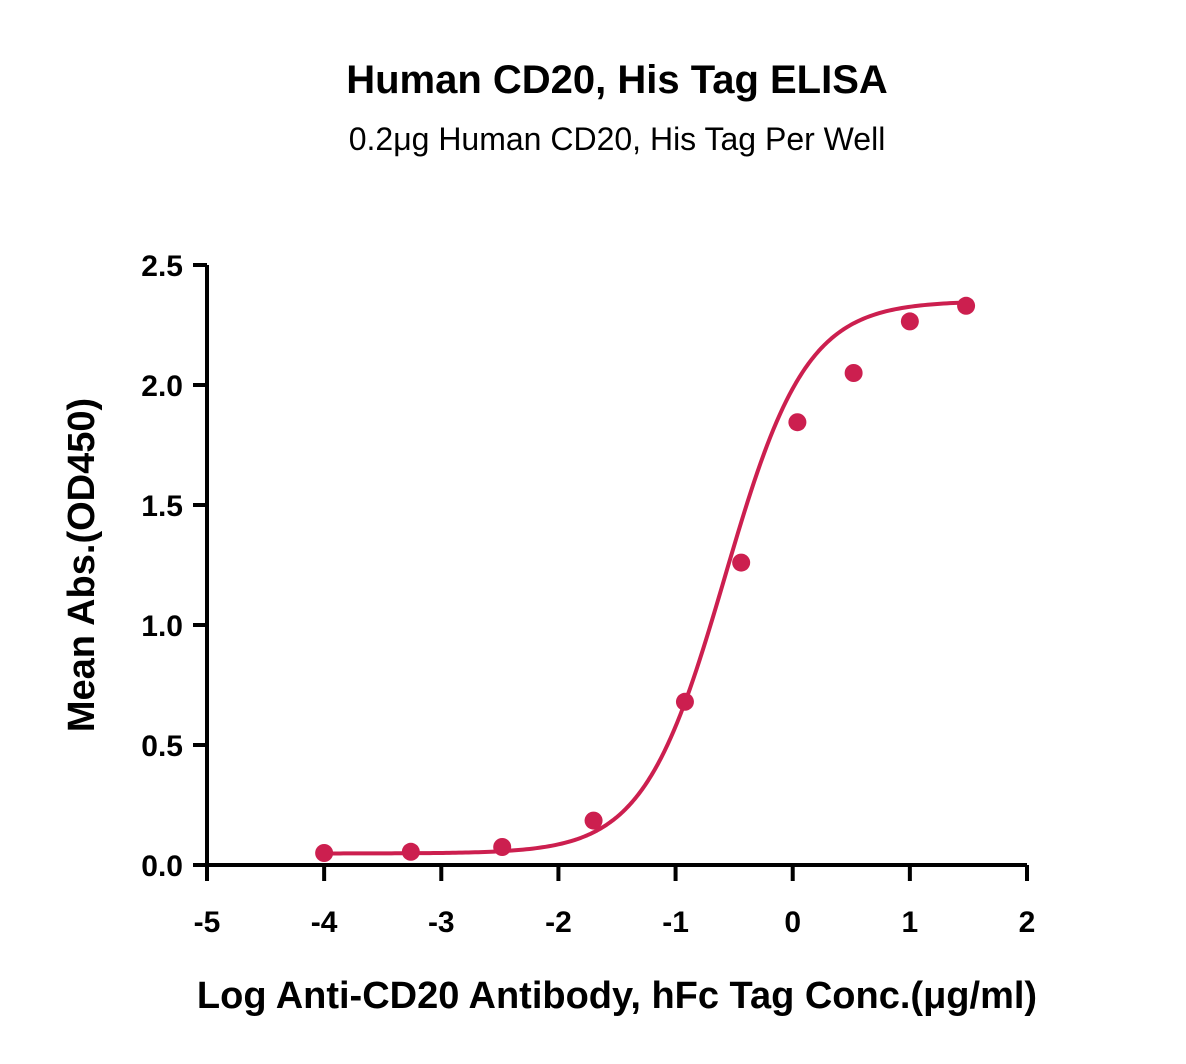  Describe the element at coordinates (162, 626) in the screenshot. I see `y-tick-label: 1.0` at that location.